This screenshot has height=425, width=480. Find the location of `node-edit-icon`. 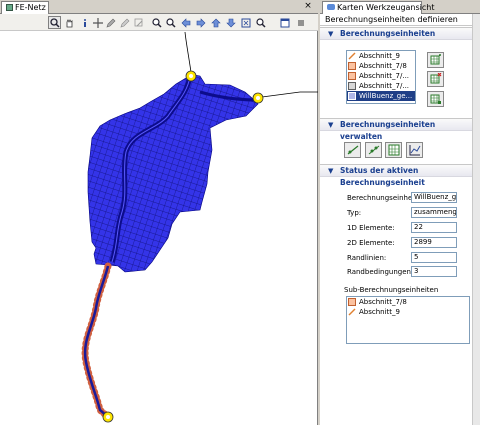

node-edit-icon is located at coordinates (373, 150).